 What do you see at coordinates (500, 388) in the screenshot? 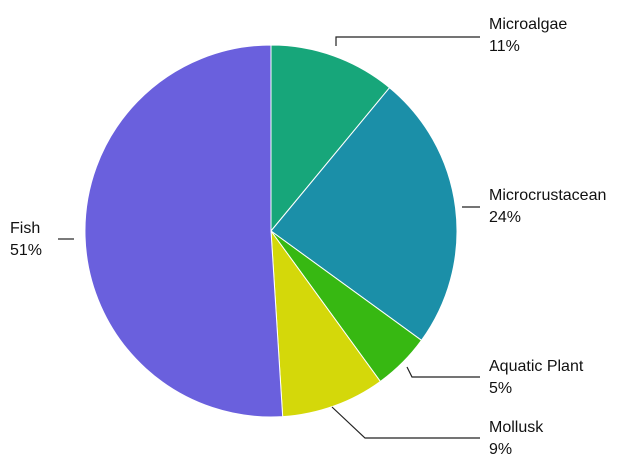
I see `label-aquatic-plant-pct: 5%` at bounding box center [500, 388].